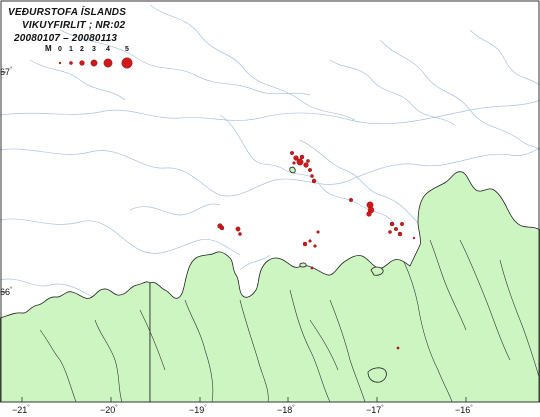 This screenshot has height=417, width=540. What do you see at coordinates (94, 49) in the screenshot?
I see `legend-magnitude-3: 3` at bounding box center [94, 49].